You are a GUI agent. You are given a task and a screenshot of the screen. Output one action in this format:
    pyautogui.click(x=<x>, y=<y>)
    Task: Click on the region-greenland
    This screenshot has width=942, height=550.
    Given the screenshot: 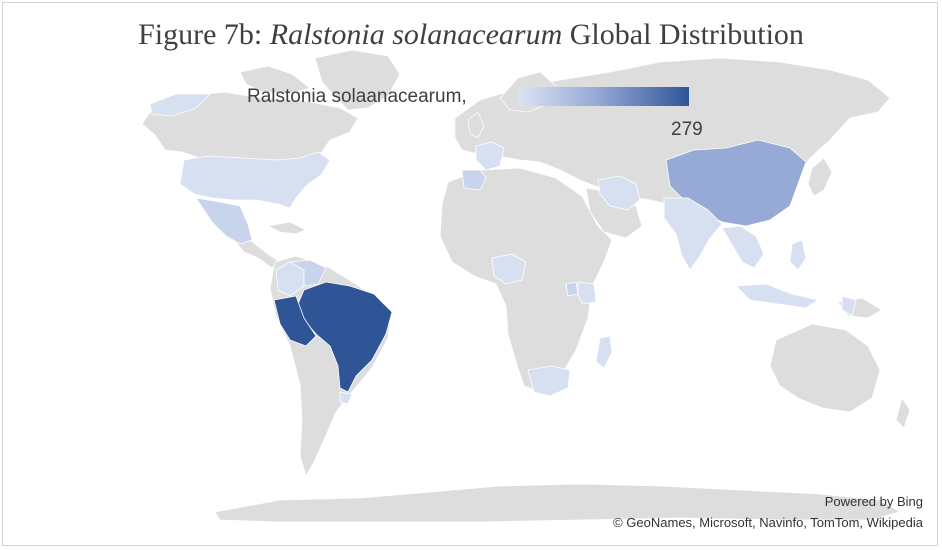 What is the action you would take?
    pyautogui.click(x=357, y=80)
    